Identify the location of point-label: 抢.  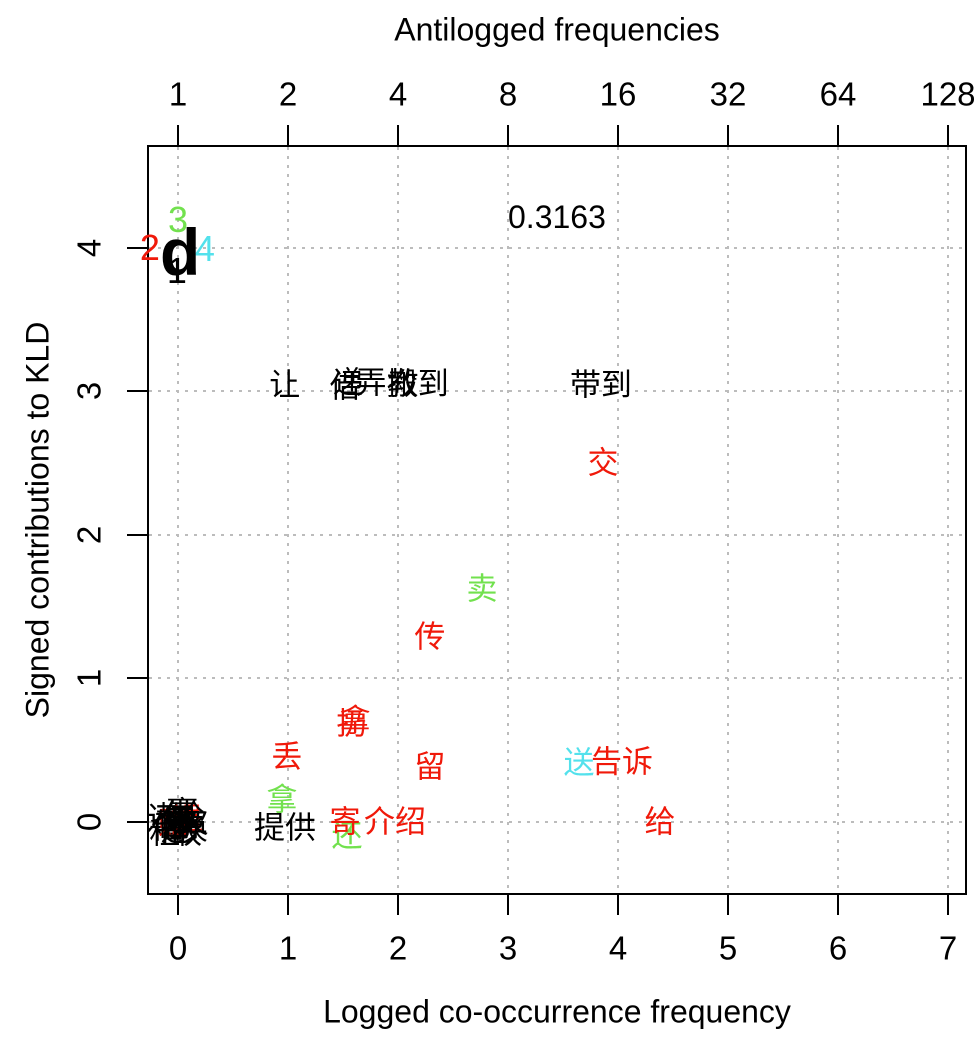
(189, 816).